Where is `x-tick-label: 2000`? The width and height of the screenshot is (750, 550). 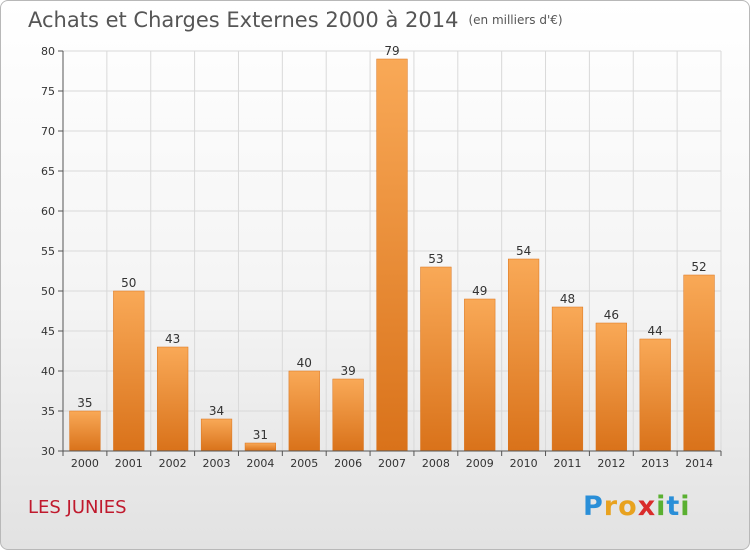
x-tick-label: 2000 is located at coordinates (85, 463).